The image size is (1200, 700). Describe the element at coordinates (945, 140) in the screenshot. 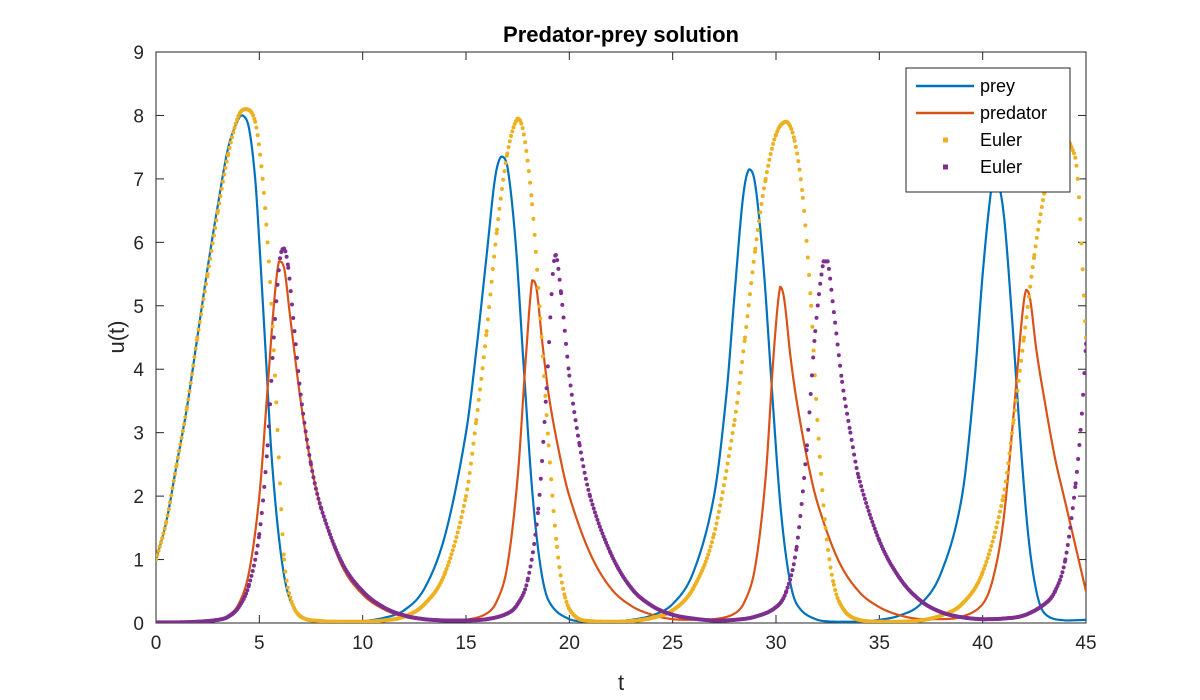

I see `legend-swatch` at that location.